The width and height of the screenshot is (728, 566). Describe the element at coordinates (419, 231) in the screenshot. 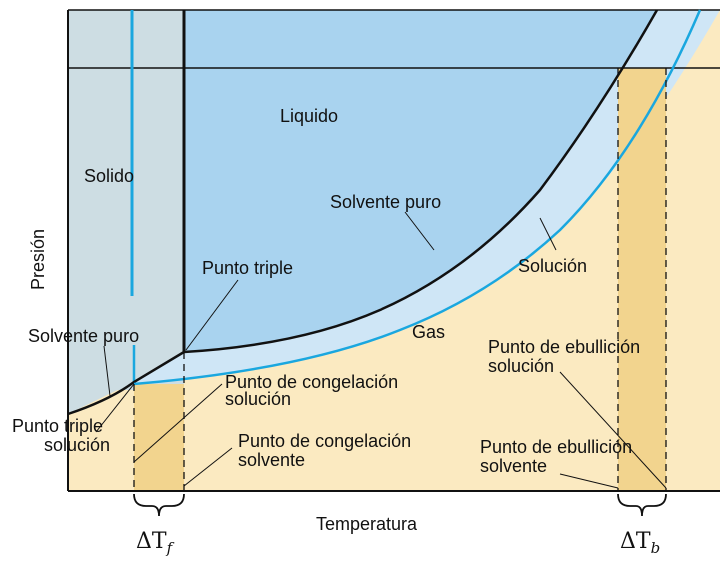

I see `leader-solvent-curve` at that location.